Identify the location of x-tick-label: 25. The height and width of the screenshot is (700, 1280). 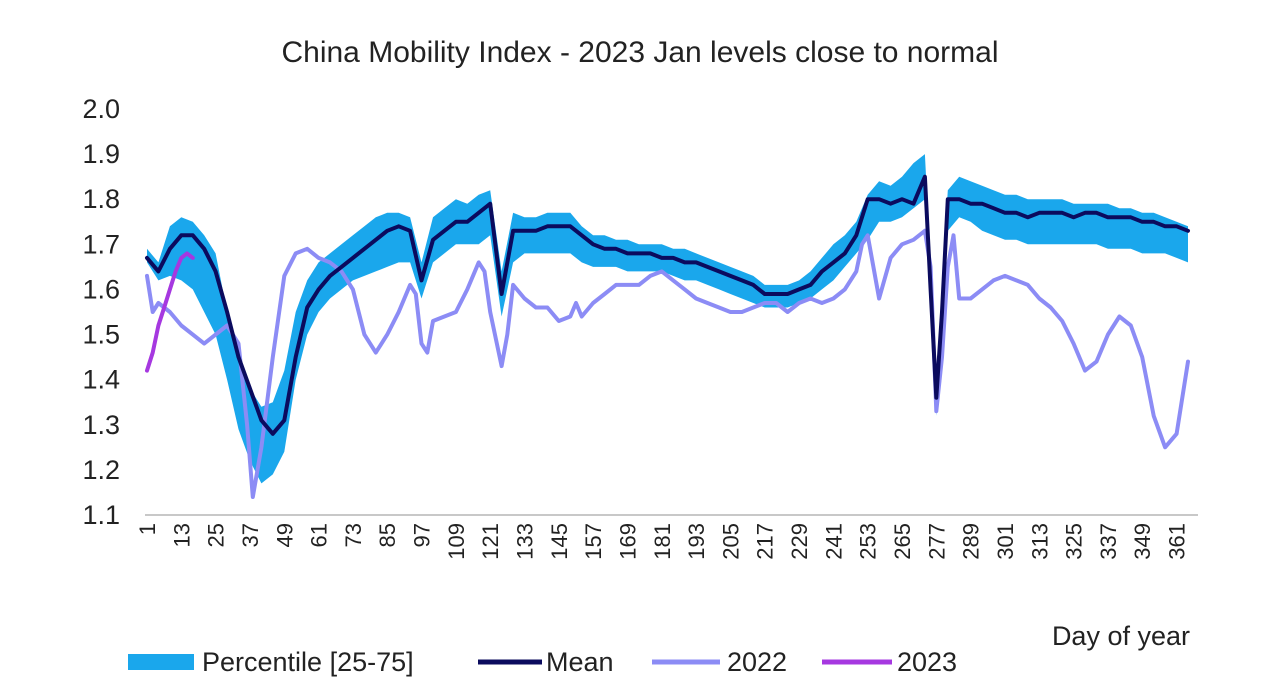
(216, 535).